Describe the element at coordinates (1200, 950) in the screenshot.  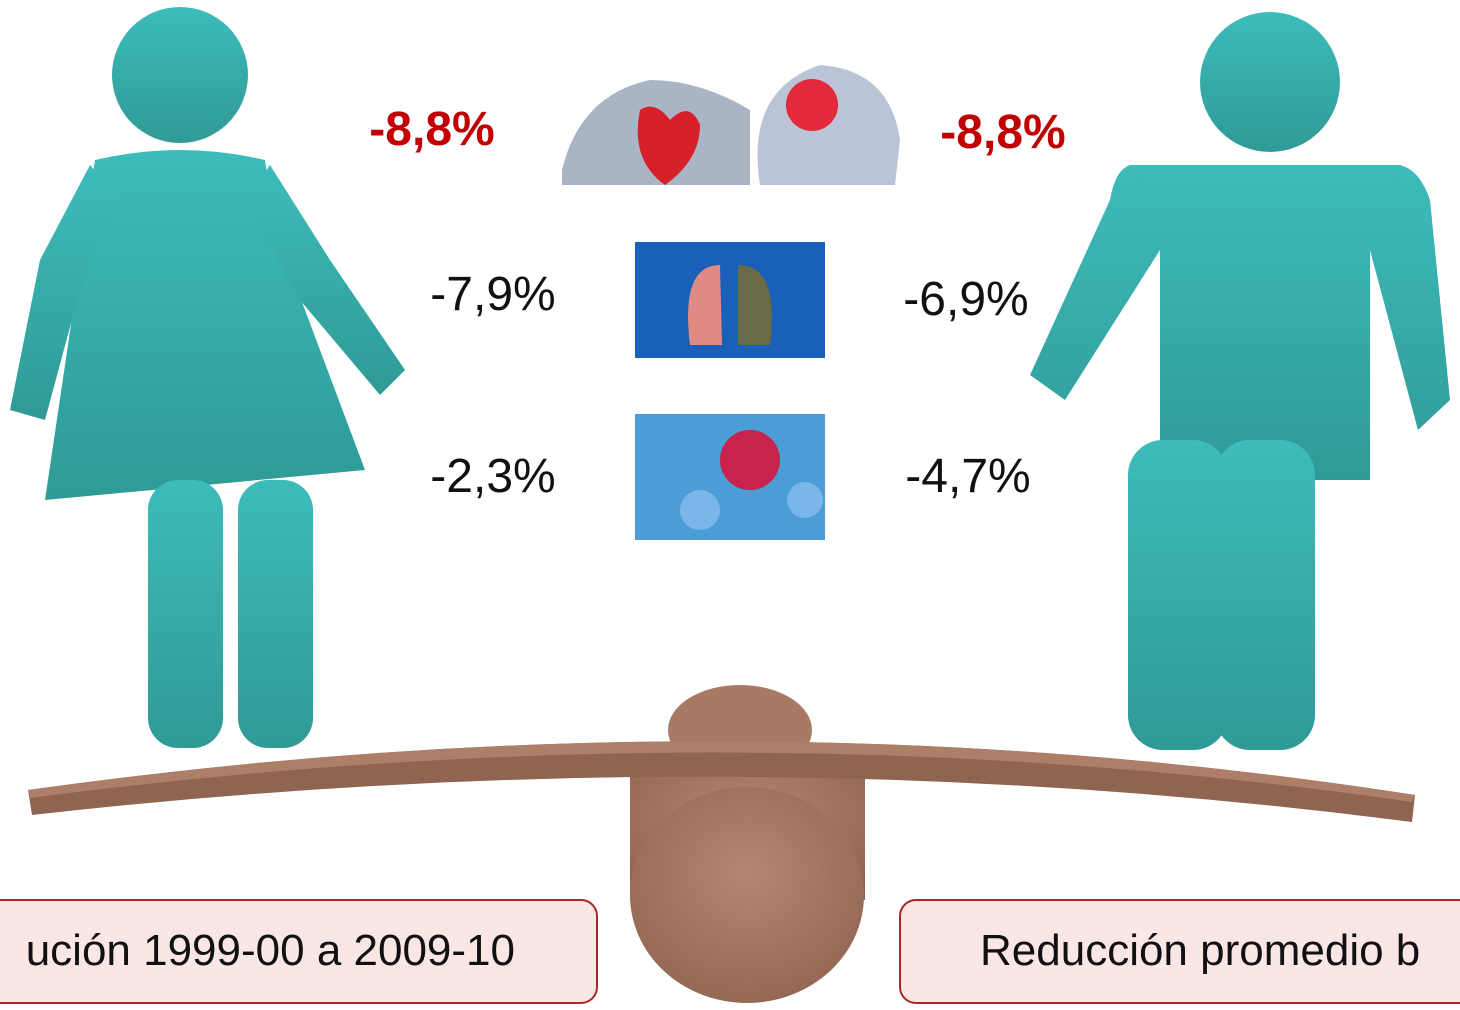
I see `caption-right: Reducción promedio b` at that location.